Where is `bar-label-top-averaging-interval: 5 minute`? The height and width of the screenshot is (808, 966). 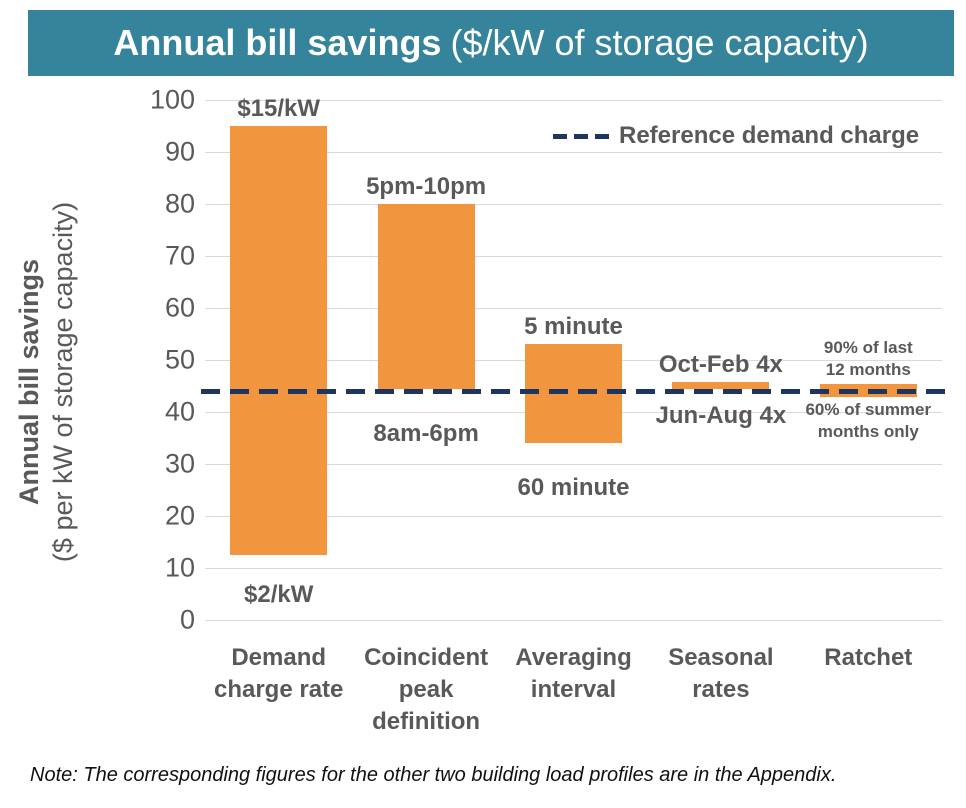 bar-label-top-averaging-interval: 5 minute is located at coordinates (573, 327).